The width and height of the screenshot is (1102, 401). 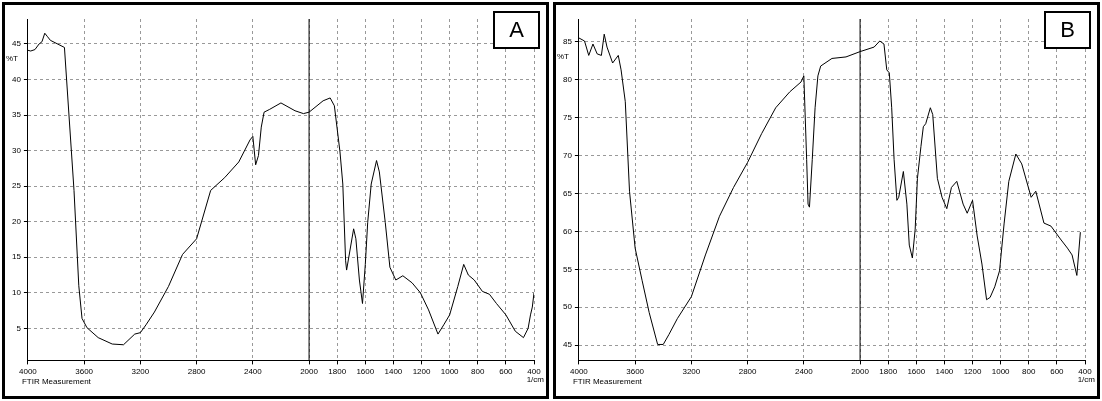 I want to click on y-tick-label: 5, so click(x=19, y=328).